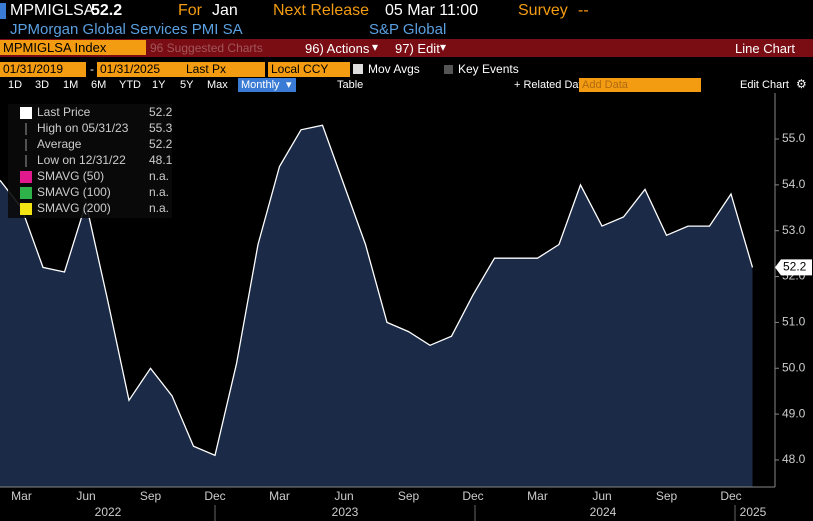  Describe the element at coordinates (417, 48) in the screenshot. I see `edit: 97) Edit` at that location.